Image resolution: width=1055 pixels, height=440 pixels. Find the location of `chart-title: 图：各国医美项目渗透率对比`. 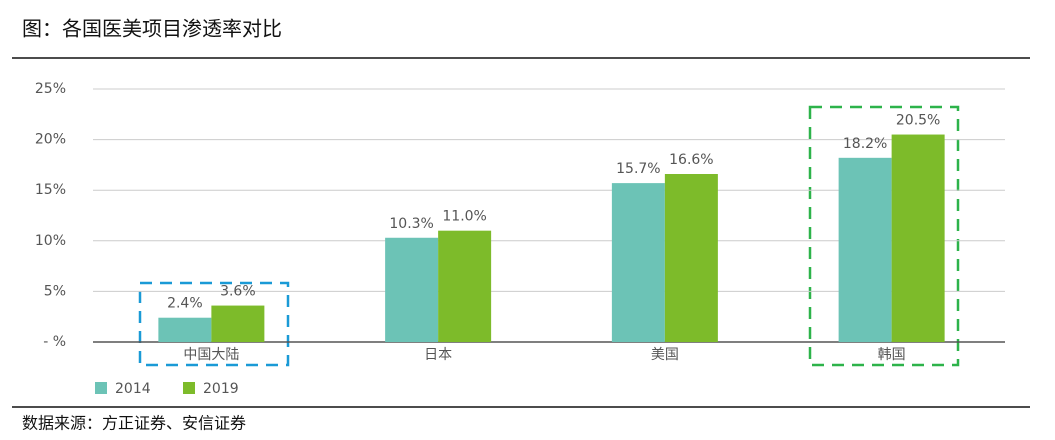

chart-title: 图：各国医美项目渗透率对比 is located at coordinates (152, 29).